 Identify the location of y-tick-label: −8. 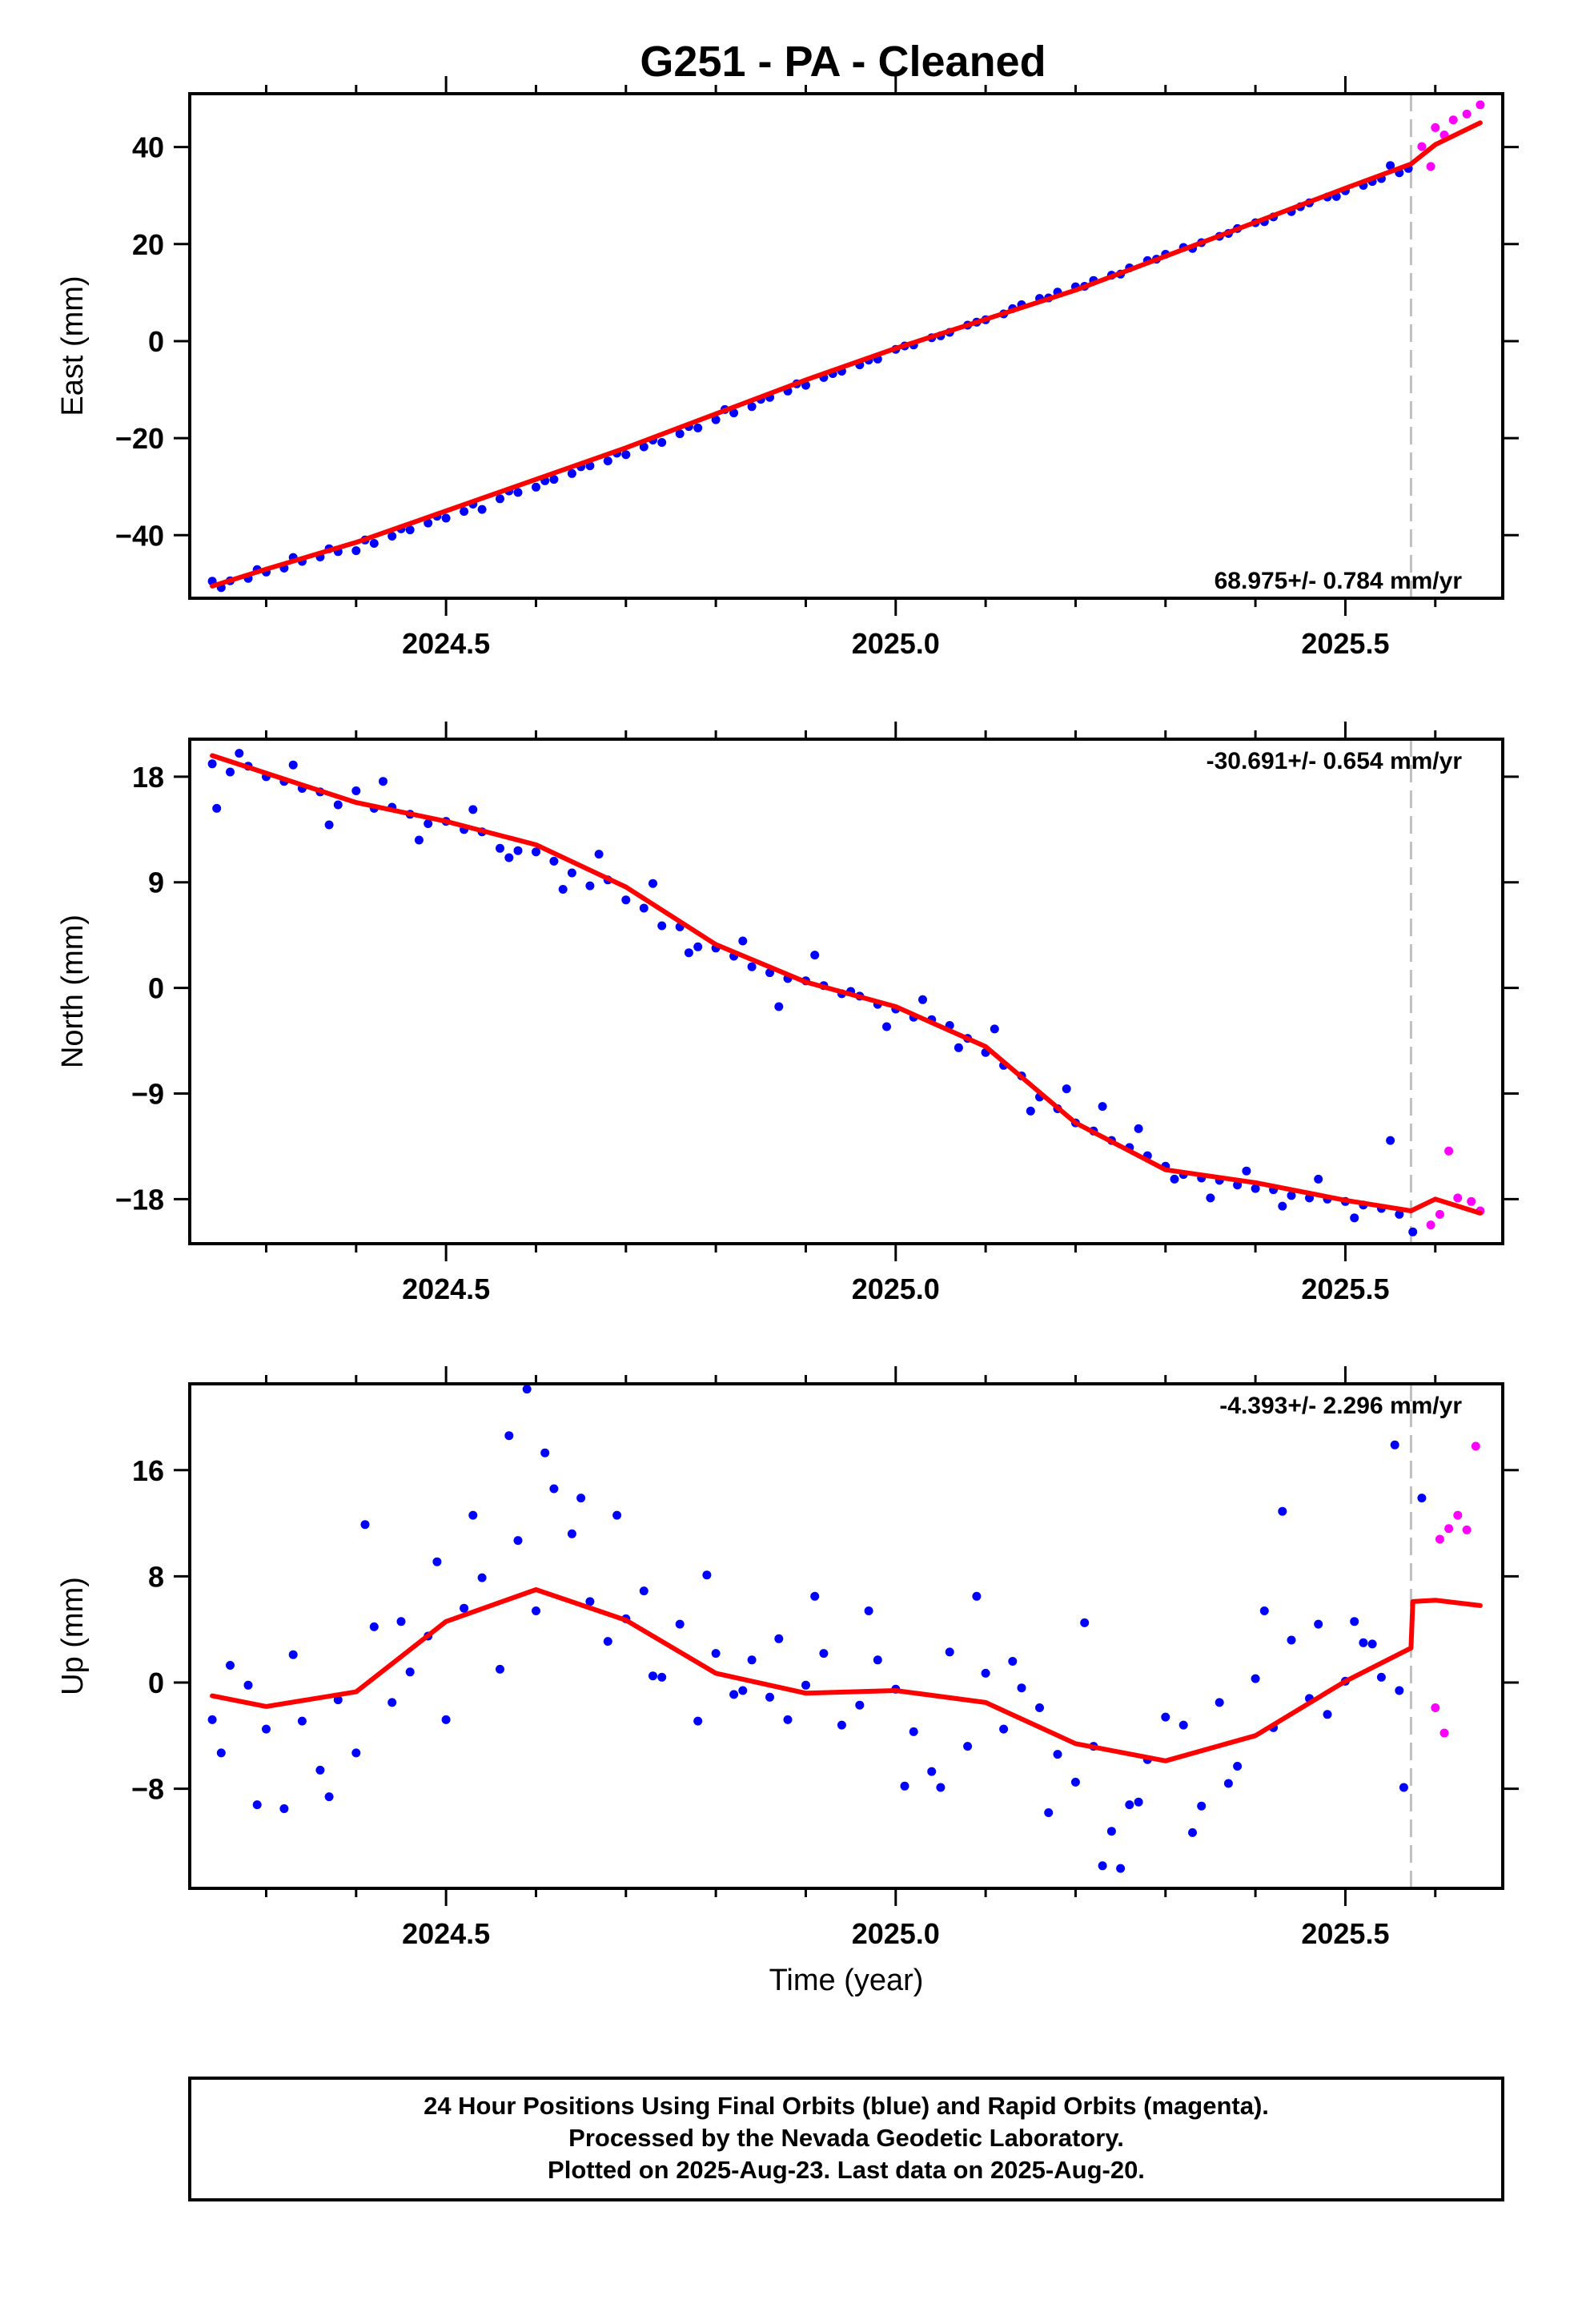
(147, 1789).